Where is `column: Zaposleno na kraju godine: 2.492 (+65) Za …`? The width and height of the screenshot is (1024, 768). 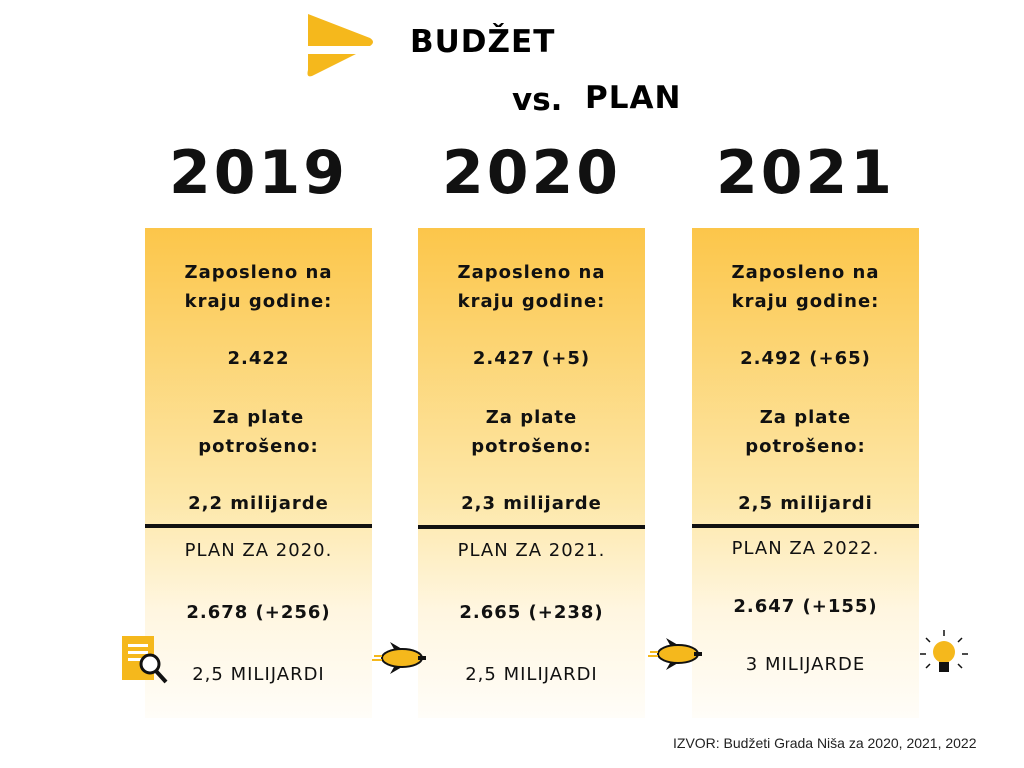 column: Zaposleno na kraju godine: 2.492 (+65) Za … is located at coordinates (805, 473).